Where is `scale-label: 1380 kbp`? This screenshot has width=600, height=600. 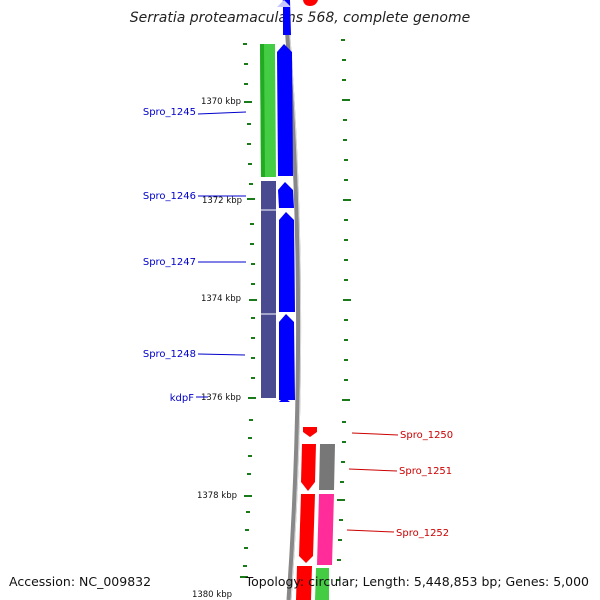 scale-label: 1380 kbp is located at coordinates (212, 595).